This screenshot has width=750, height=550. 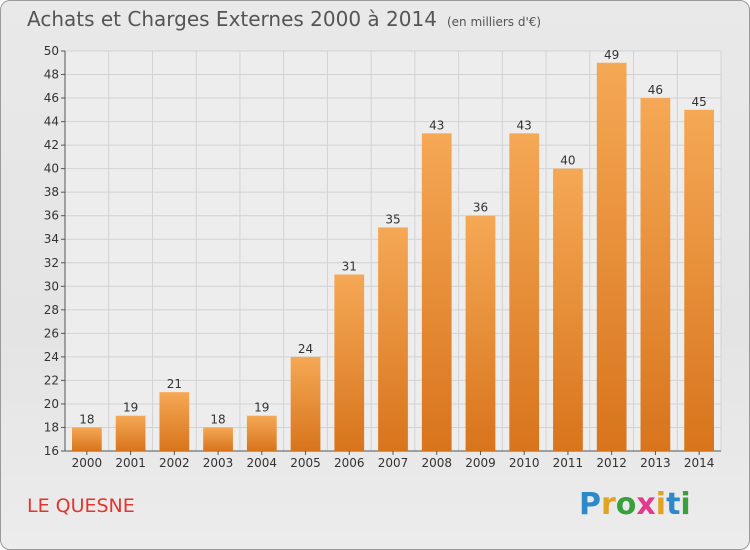 I want to click on y-tick-label: 20, so click(x=51, y=404).